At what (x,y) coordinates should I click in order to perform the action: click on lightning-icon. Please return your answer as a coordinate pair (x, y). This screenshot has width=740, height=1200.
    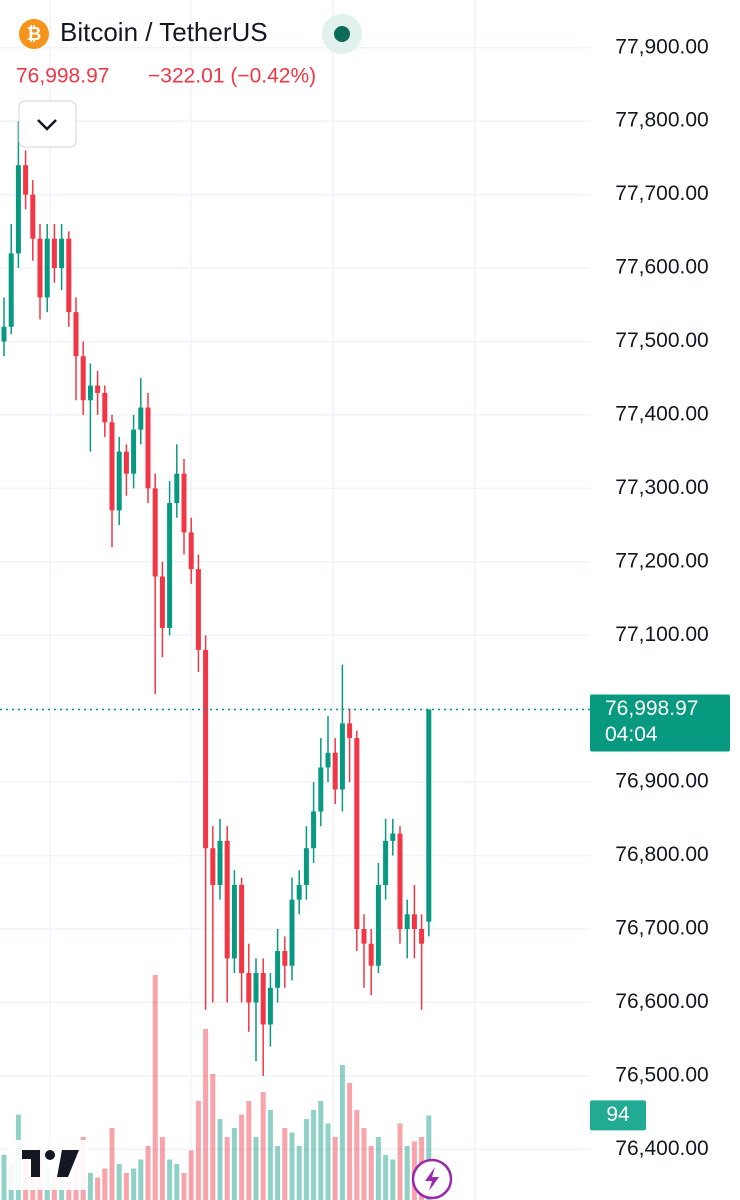
    Looking at the image, I should click on (432, 1179).